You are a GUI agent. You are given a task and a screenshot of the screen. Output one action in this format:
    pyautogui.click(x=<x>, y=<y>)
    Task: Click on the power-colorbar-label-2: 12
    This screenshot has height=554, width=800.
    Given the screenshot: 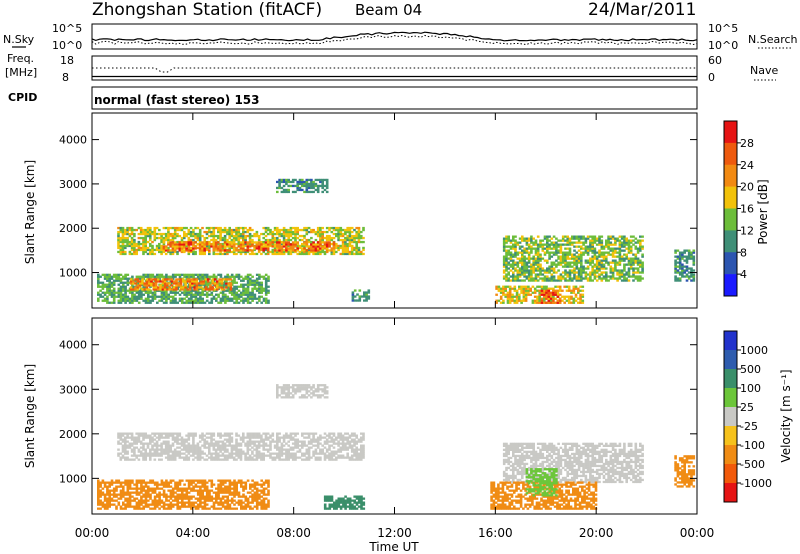 What is the action you would take?
    pyautogui.click(x=747, y=230)
    